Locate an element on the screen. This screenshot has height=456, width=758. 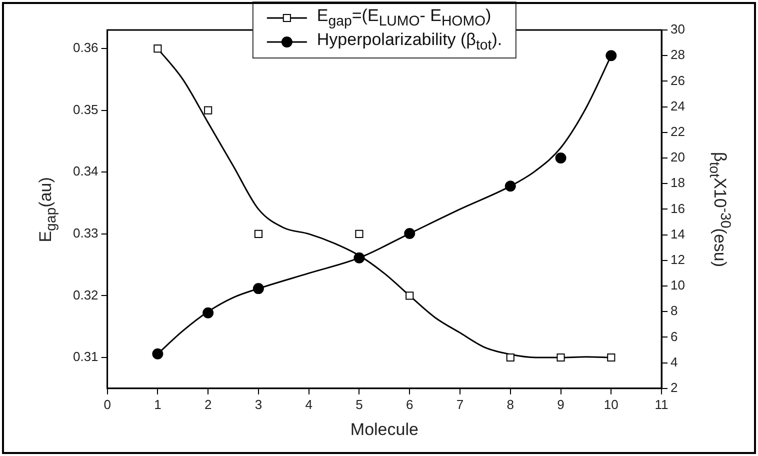
x-tick-label: 10 is located at coordinates (611, 404).